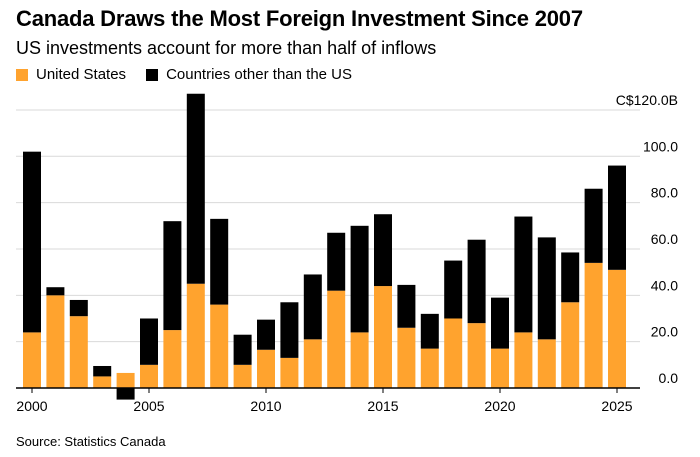  What do you see at coordinates (102, 371) in the screenshot?
I see `bar-other-2003` at bounding box center [102, 371].